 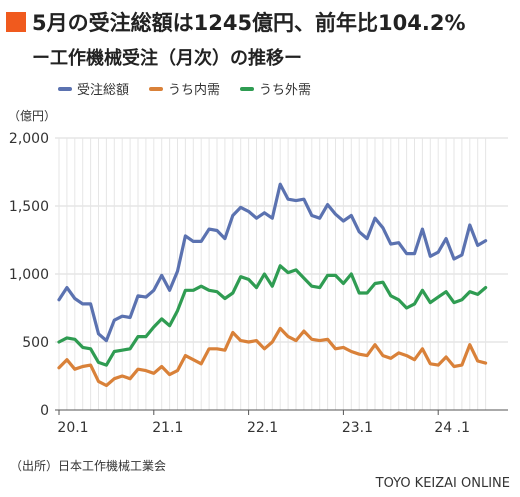 What do you see at coordinates (194, 90) in the screenshot?
I see `legend-label-domestic: うち内需` at bounding box center [194, 90].